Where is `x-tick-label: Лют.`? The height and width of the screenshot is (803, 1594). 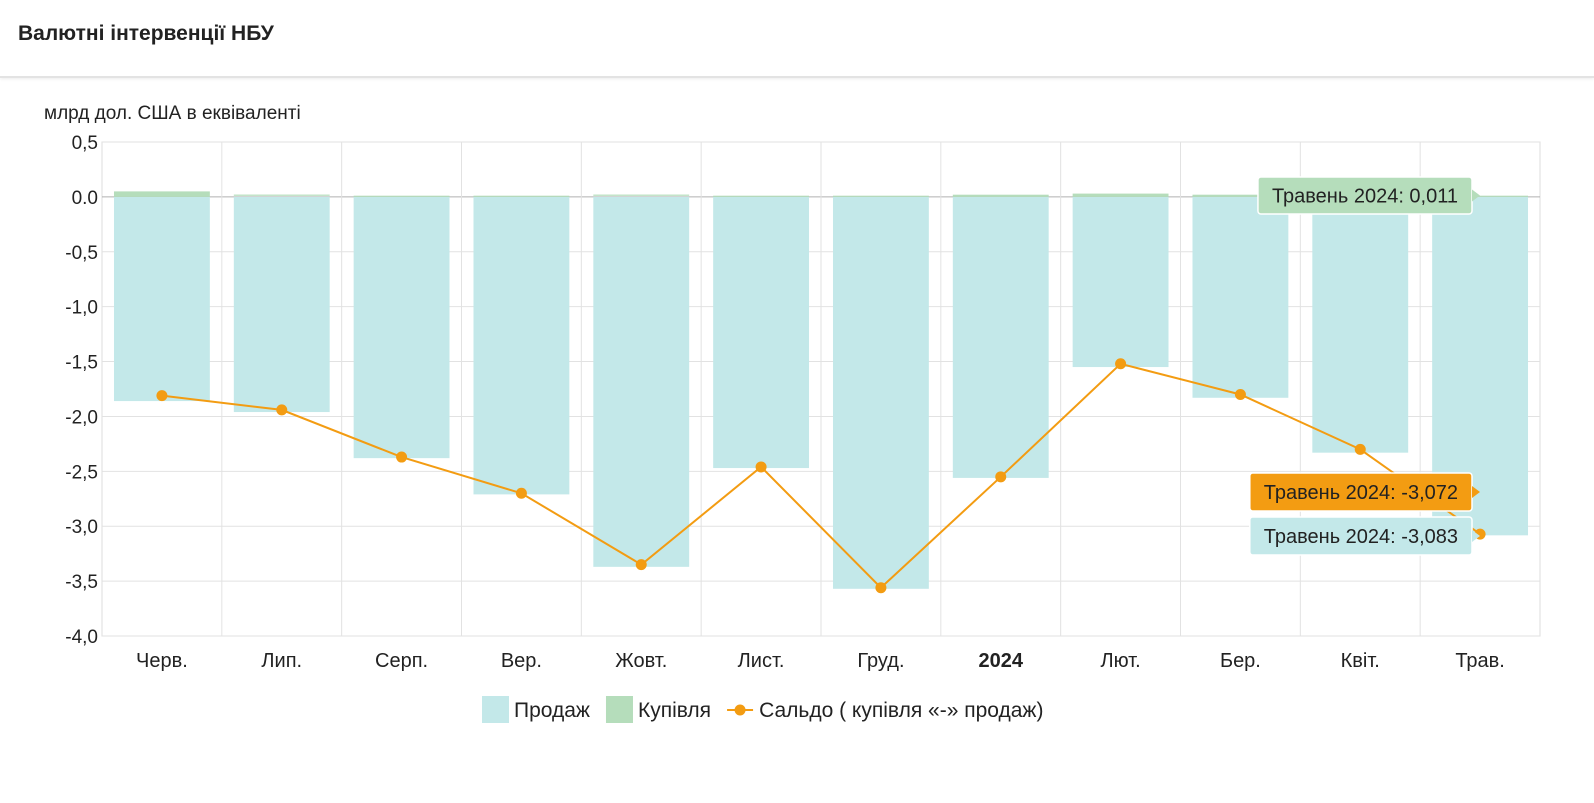 x-tick-label: Лют. is located at coordinates (1120, 661).